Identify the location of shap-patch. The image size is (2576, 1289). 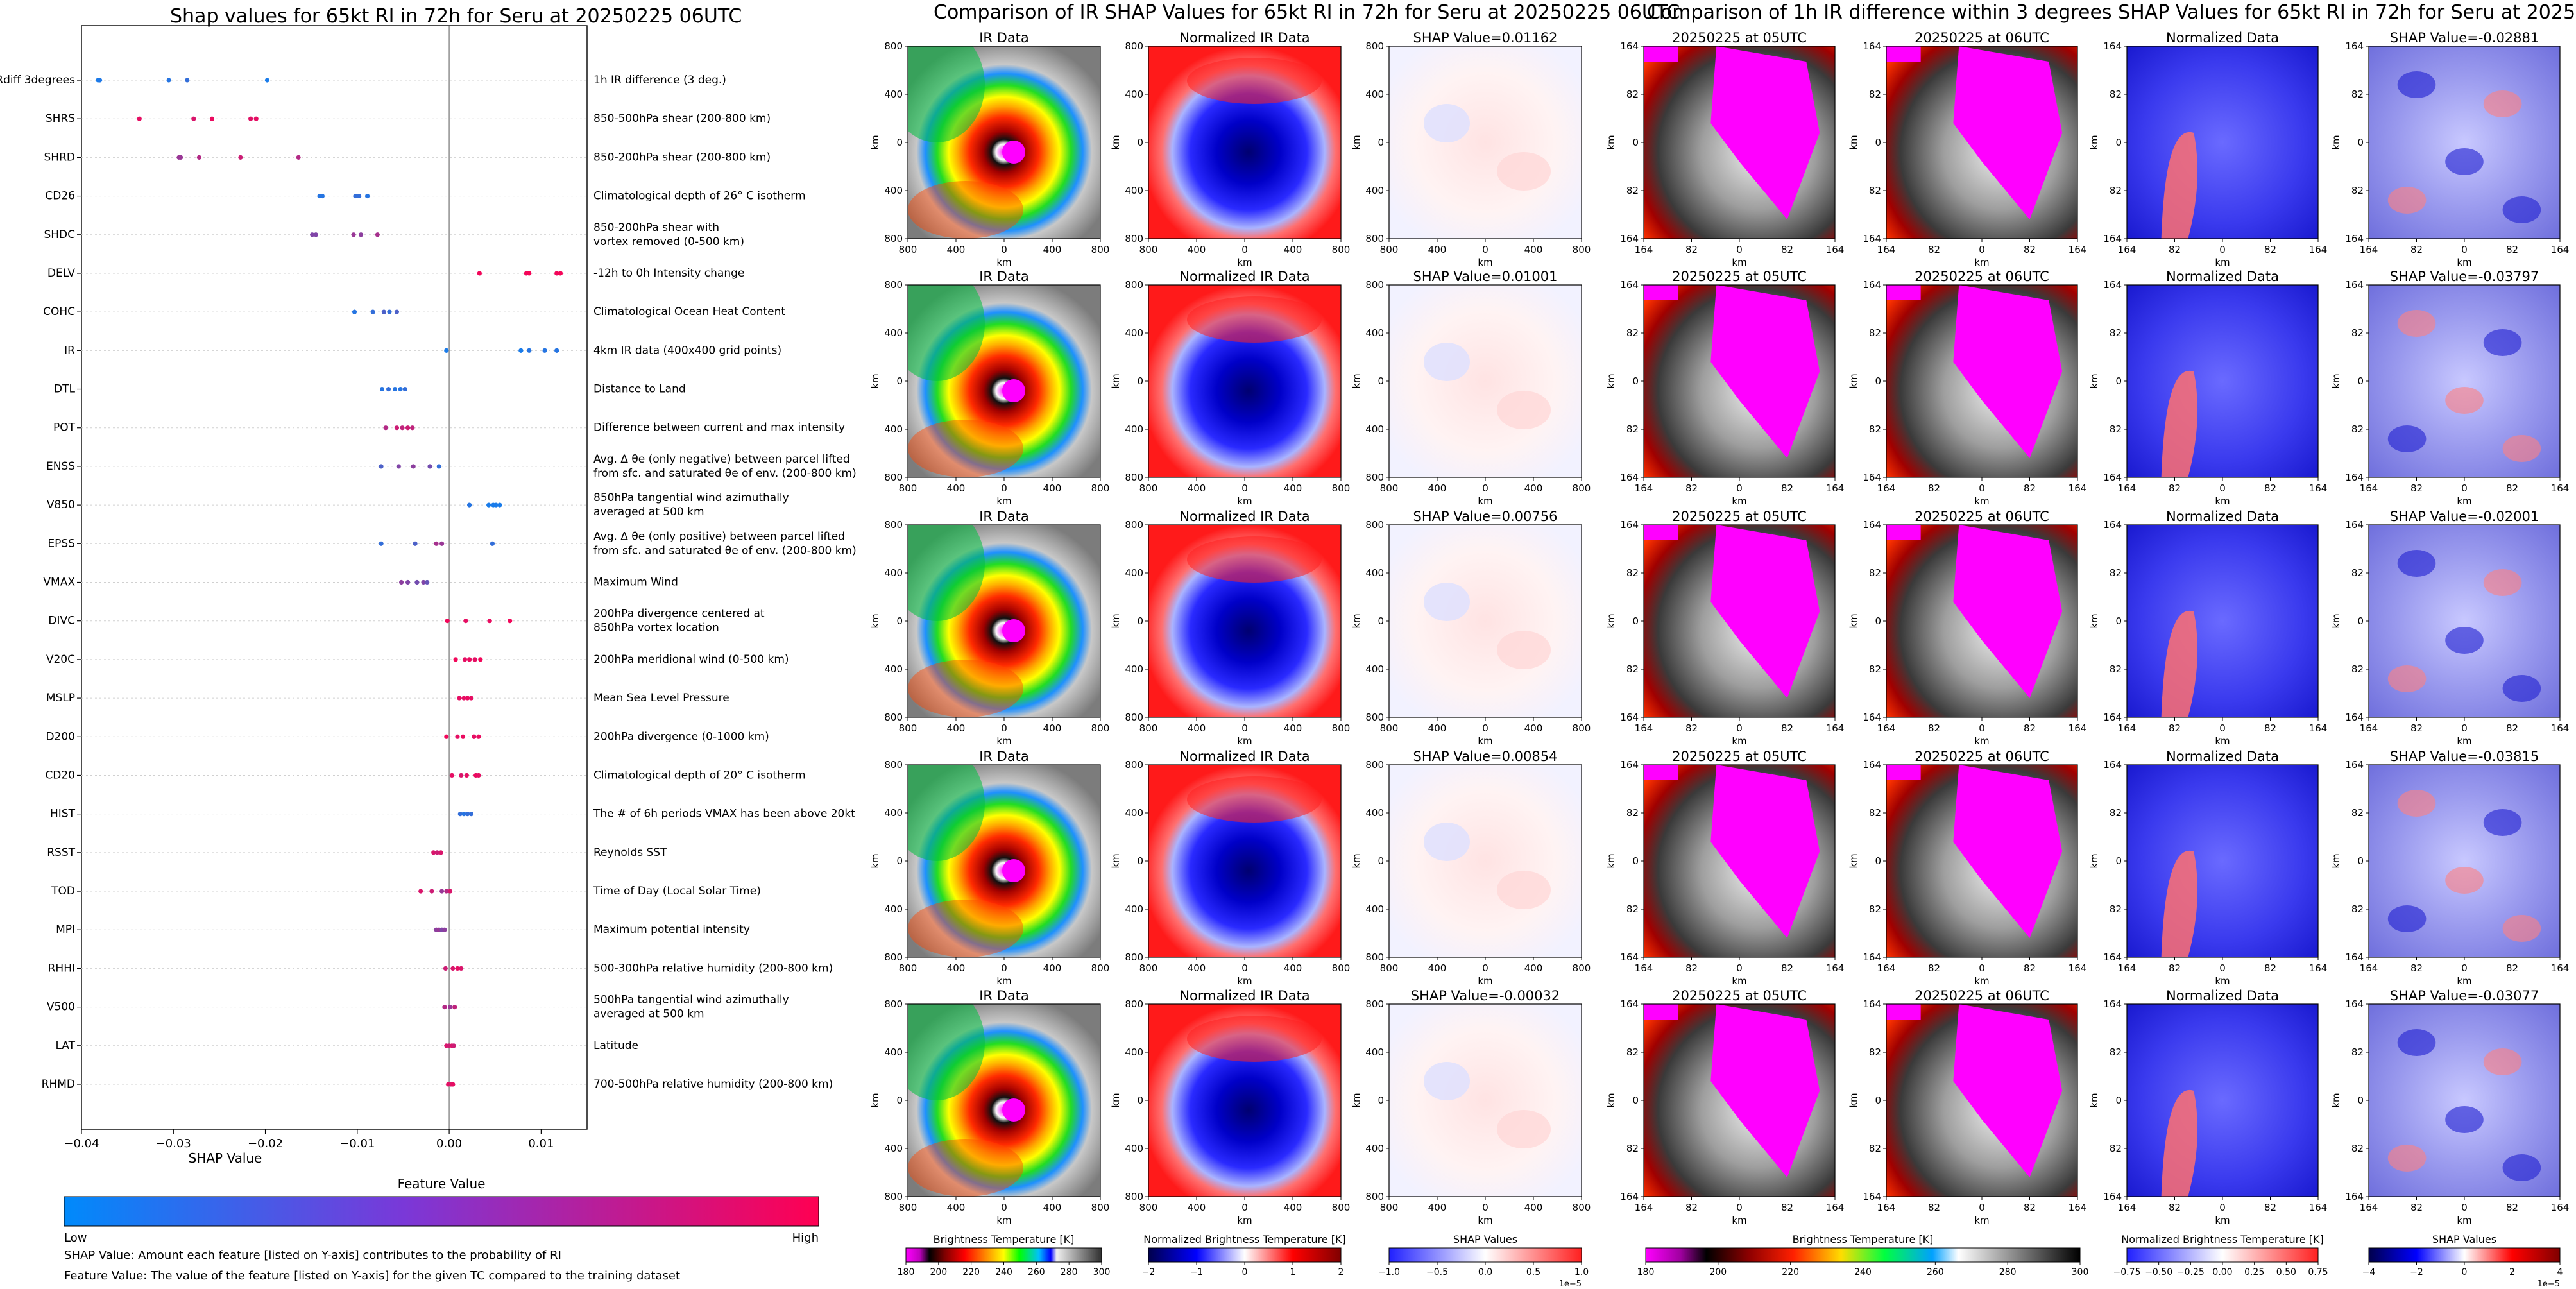
(1447, 123).